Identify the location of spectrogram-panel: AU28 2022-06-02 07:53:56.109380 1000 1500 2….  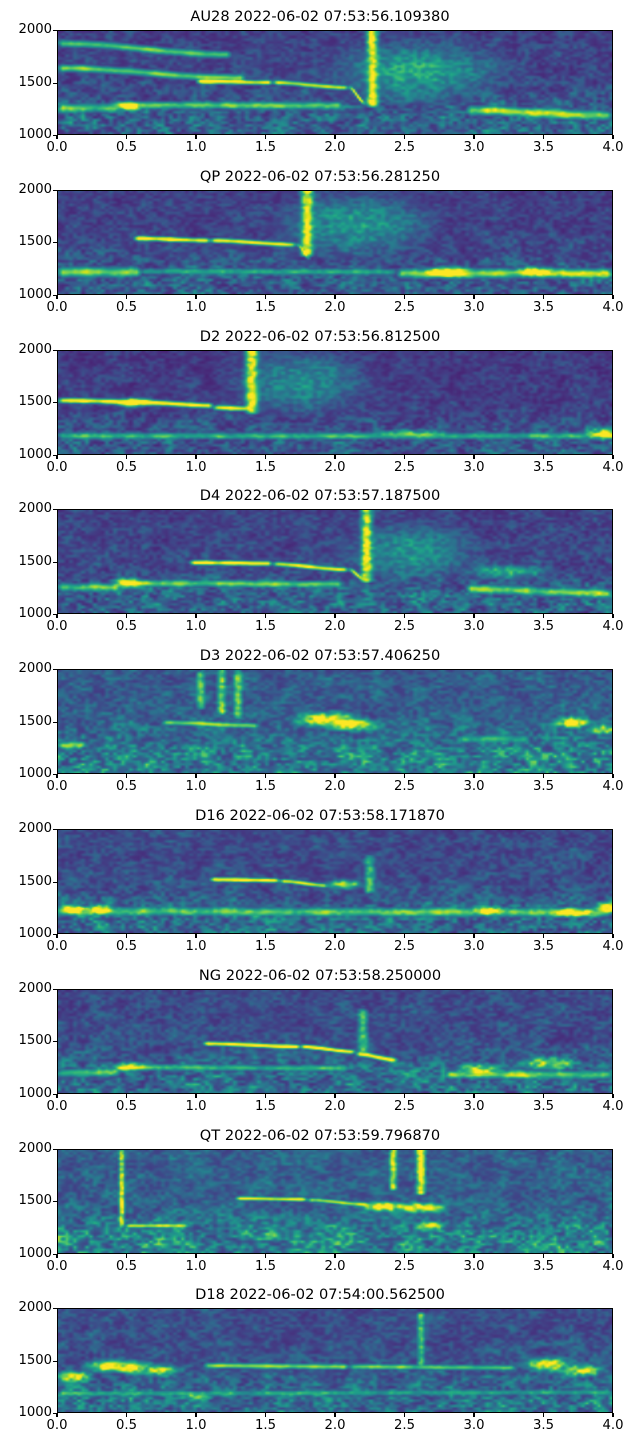
(320, 85).